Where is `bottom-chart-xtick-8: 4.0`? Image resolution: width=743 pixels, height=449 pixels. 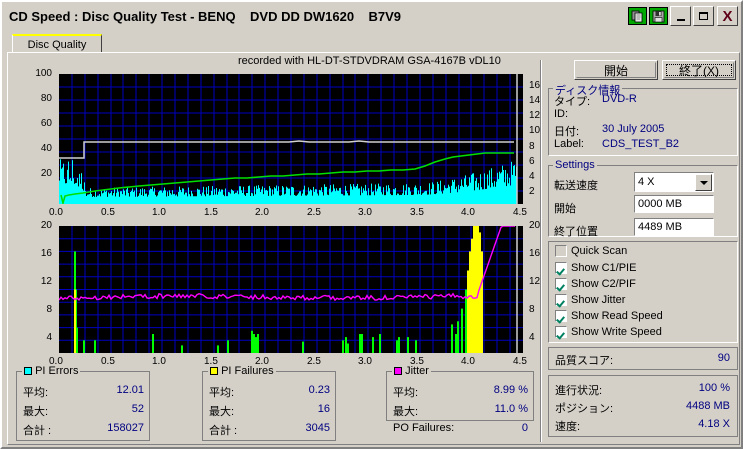 bottom-chart-xtick-8: 4.0 is located at coordinates (468, 361).